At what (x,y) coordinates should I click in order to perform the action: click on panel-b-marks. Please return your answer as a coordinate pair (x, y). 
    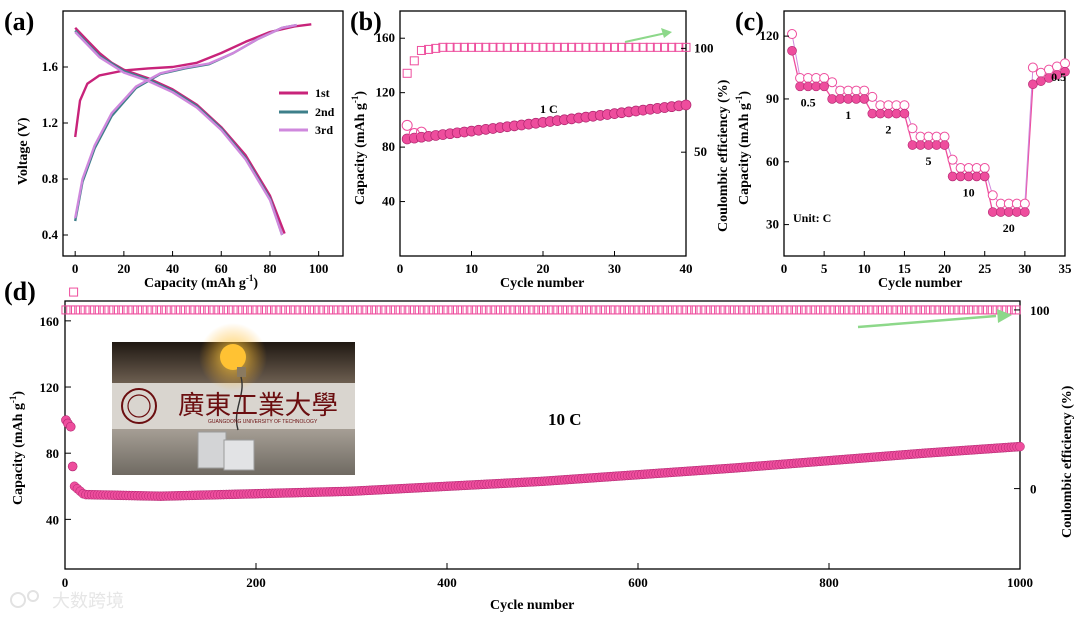
    Looking at the image, I should click on (546, 93).